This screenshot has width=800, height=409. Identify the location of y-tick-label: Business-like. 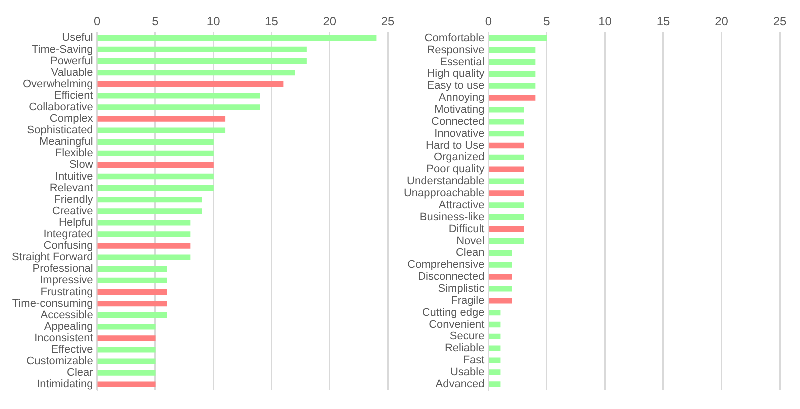
(452, 217).